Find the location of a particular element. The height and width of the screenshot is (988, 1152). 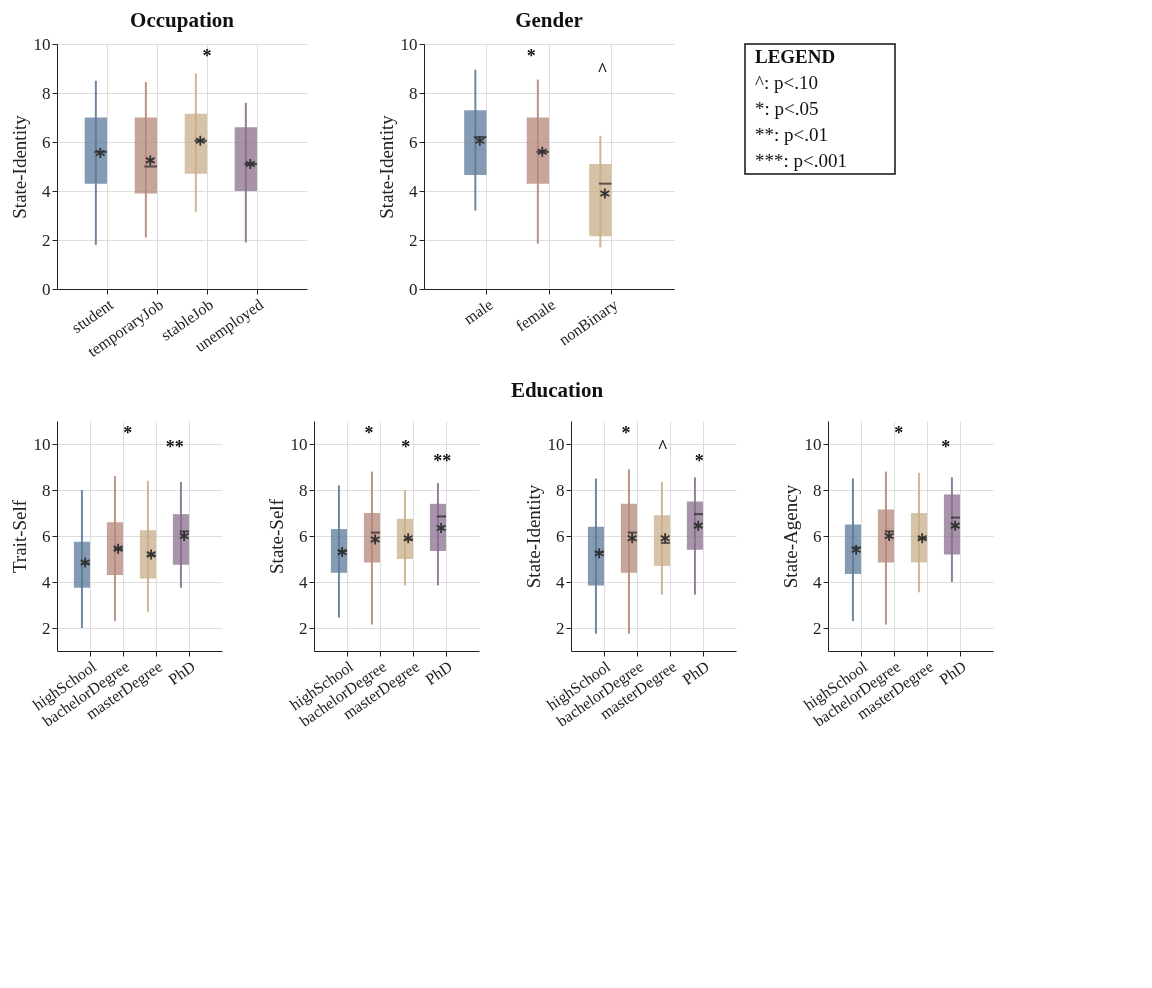

text: **: p<.01 is located at coordinates (791, 134).